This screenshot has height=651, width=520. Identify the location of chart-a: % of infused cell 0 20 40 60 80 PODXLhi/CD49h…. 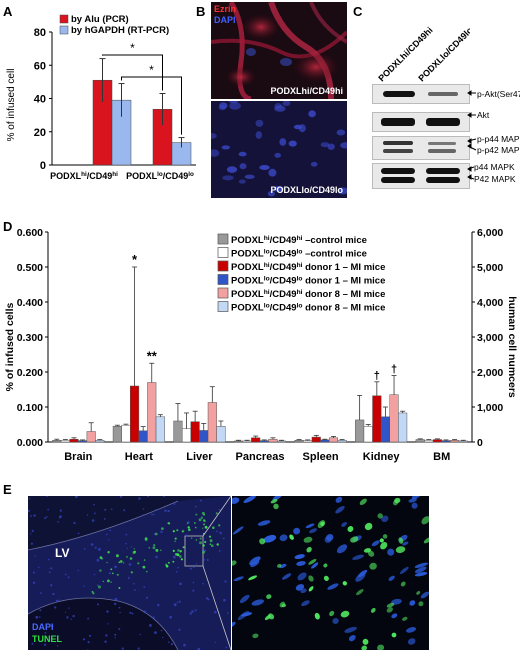
(101, 98).